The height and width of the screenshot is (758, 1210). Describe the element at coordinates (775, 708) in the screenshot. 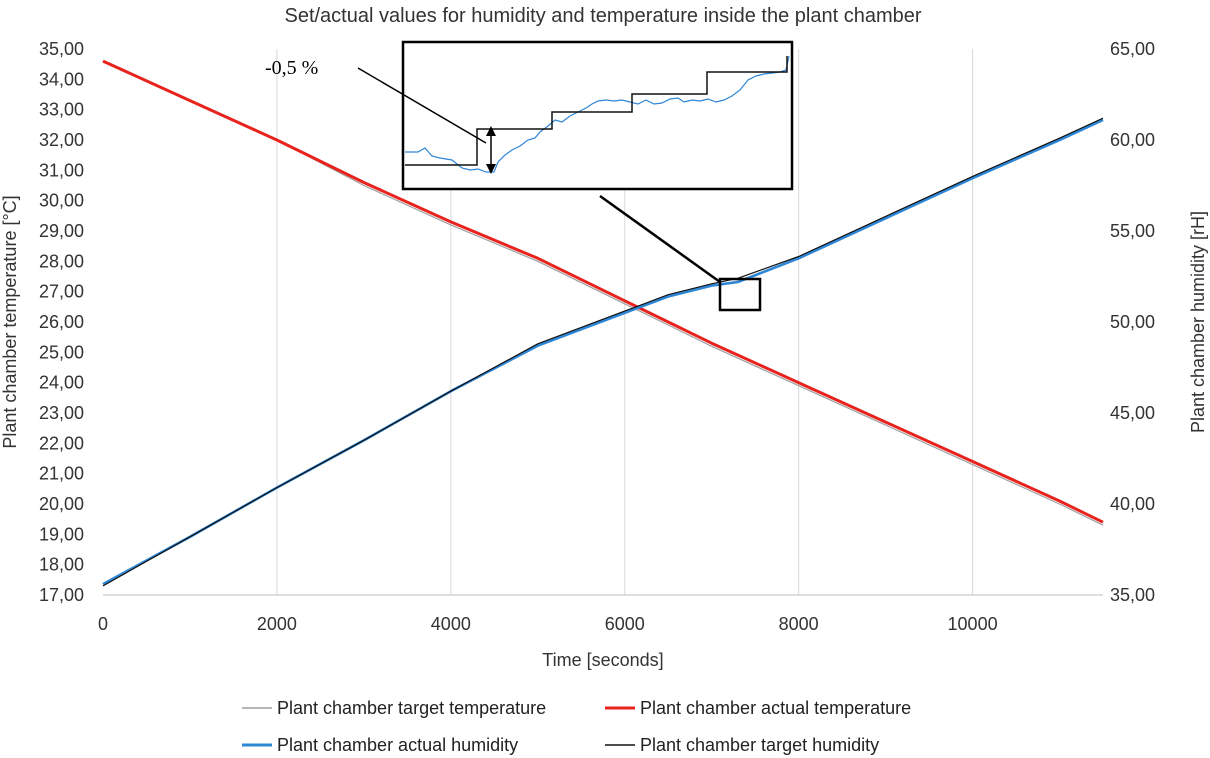

I see `legend-label-actual-temperature: Plant chamber actual temperature` at that location.